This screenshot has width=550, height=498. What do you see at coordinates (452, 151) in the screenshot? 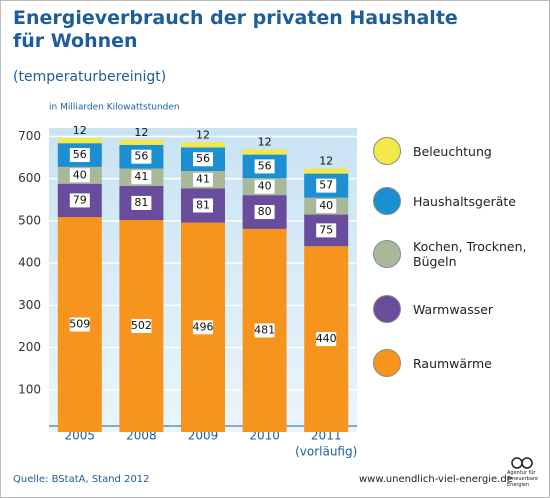
I see `legend-label: Beleuchtung` at bounding box center [452, 151].